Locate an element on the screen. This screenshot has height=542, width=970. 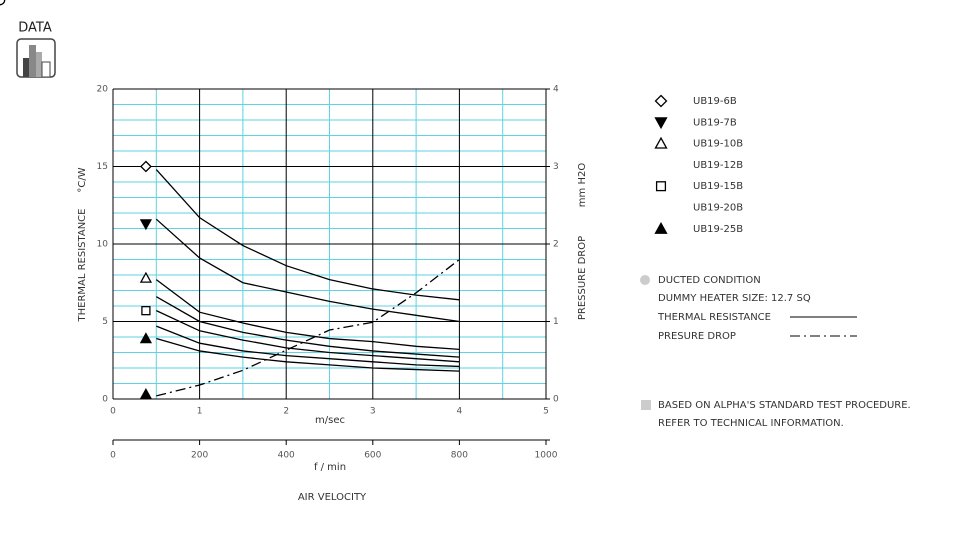
x-axis-label: m/sec is located at coordinates (330, 420).